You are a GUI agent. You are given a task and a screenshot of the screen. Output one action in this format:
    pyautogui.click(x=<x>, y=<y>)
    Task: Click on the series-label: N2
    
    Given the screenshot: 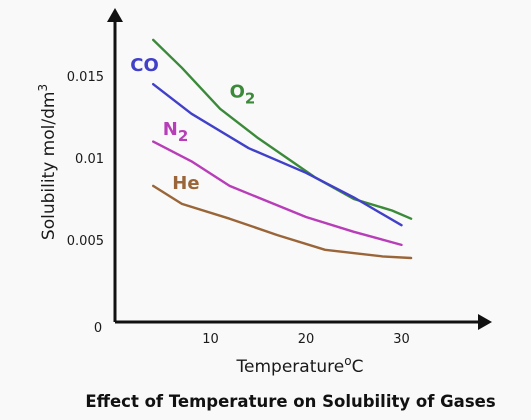 What is the action you would take?
    pyautogui.click(x=176, y=132)
    